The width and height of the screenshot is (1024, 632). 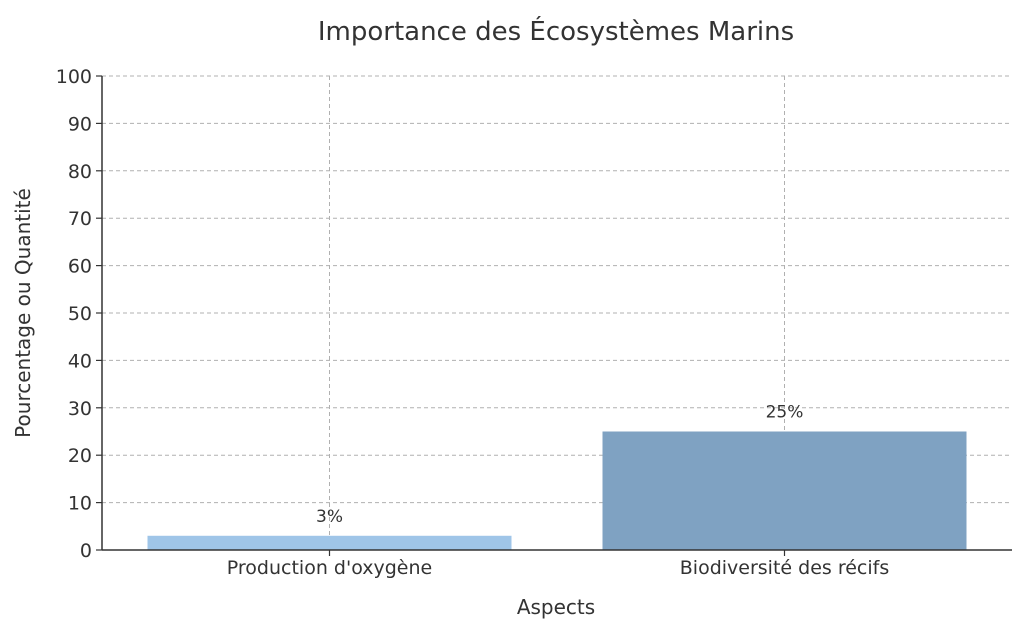 What do you see at coordinates (556, 31) in the screenshot?
I see `chart-title: Importance des Écosystèmes Marins` at bounding box center [556, 31].